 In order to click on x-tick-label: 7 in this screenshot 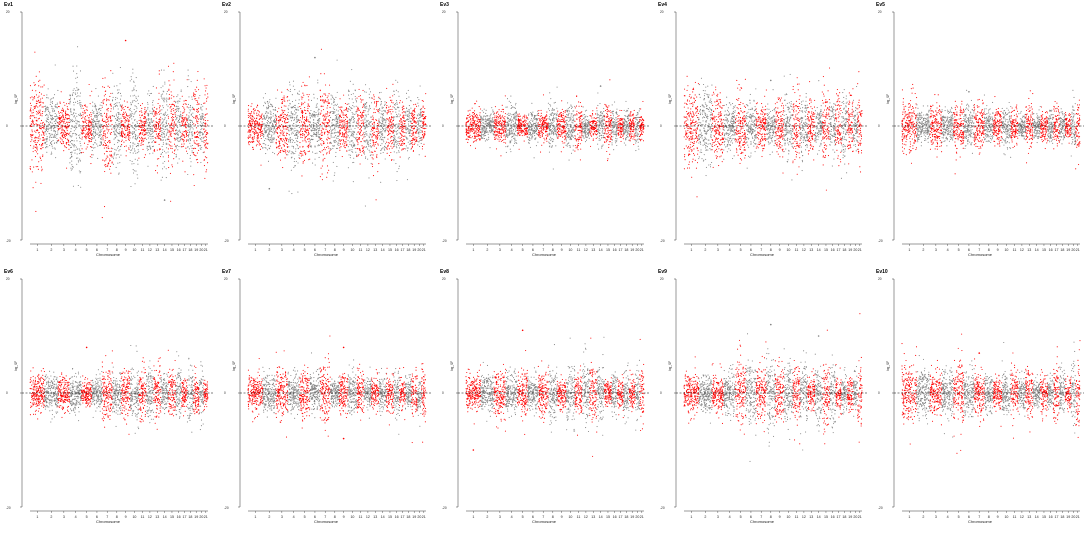, I will do `click(107, 250)`.